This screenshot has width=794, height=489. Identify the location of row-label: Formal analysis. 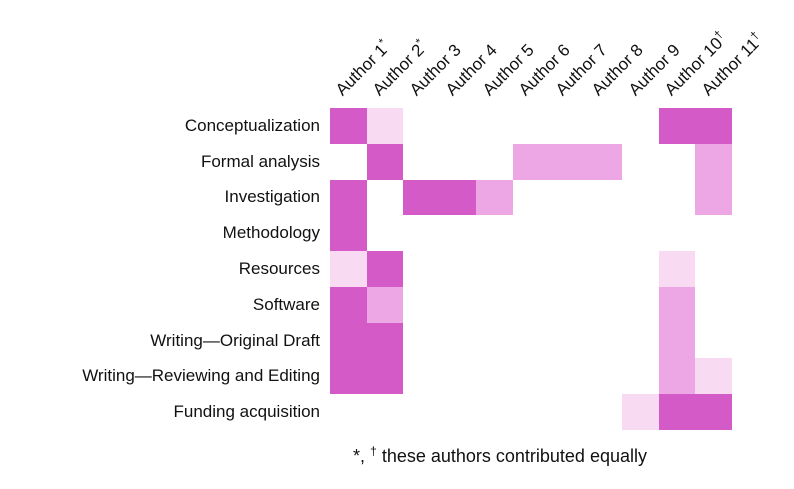
(260, 161).